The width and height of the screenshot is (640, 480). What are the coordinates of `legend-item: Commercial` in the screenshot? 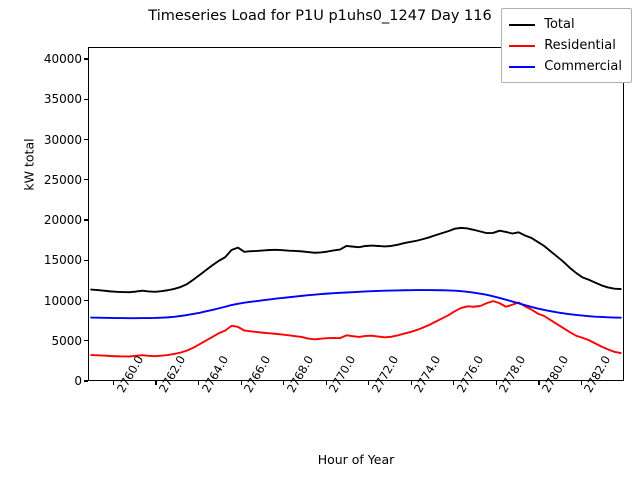 It's located at (565, 66).